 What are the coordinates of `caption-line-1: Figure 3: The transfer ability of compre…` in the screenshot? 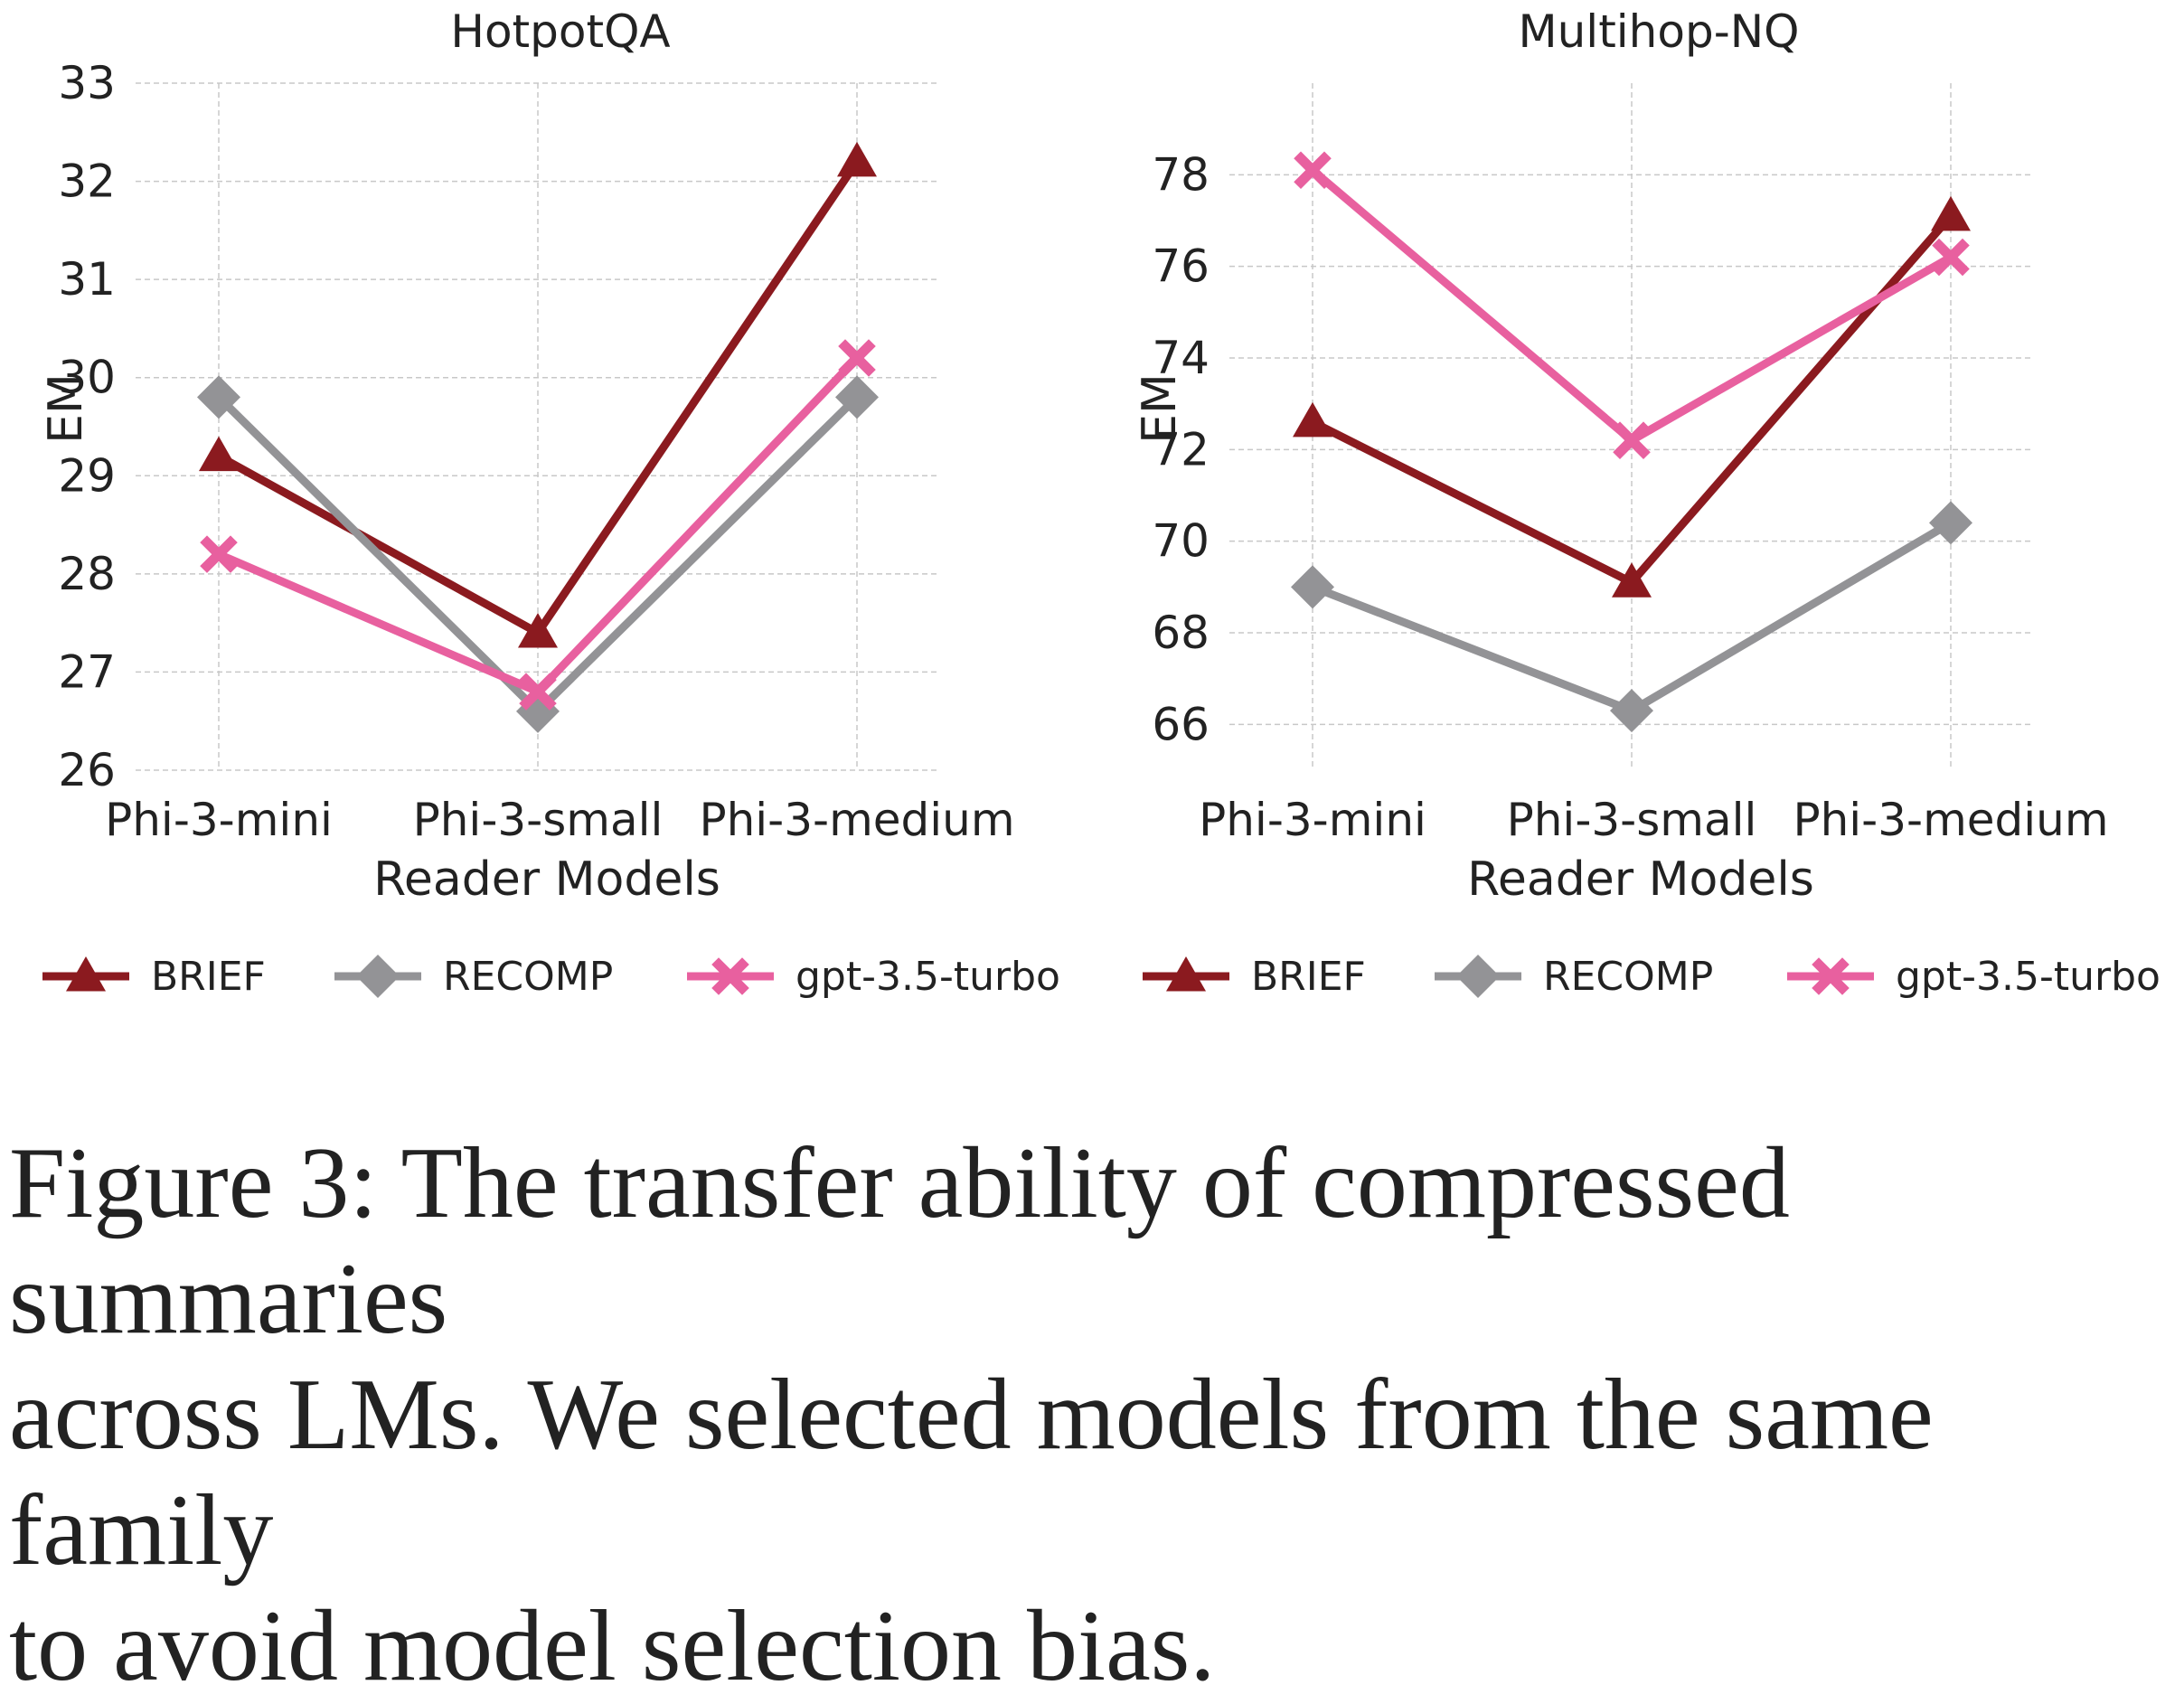 It's located at (899, 1241).